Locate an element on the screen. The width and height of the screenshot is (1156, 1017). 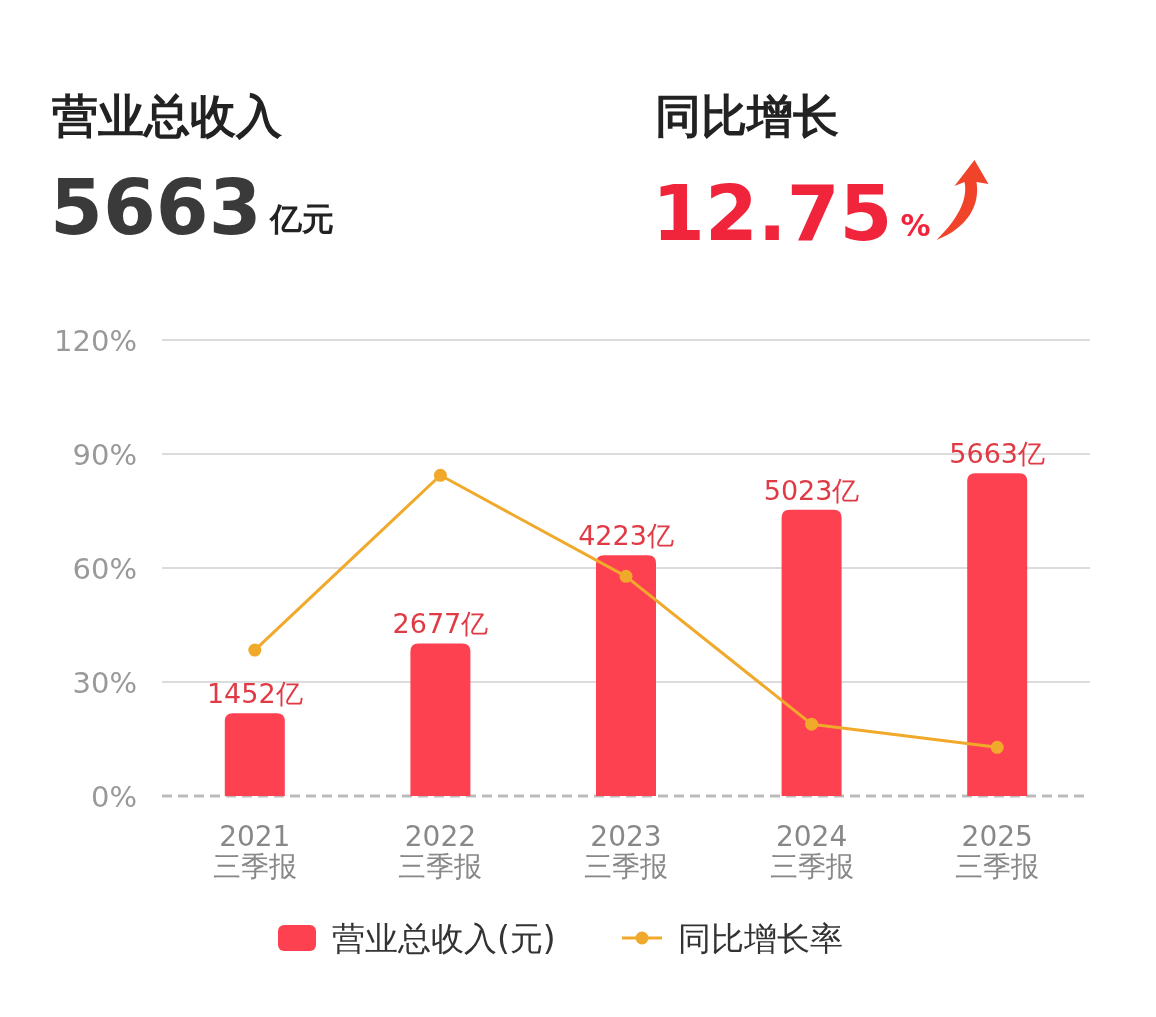
legend-label: 同比增长率 is located at coordinates (760, 938).